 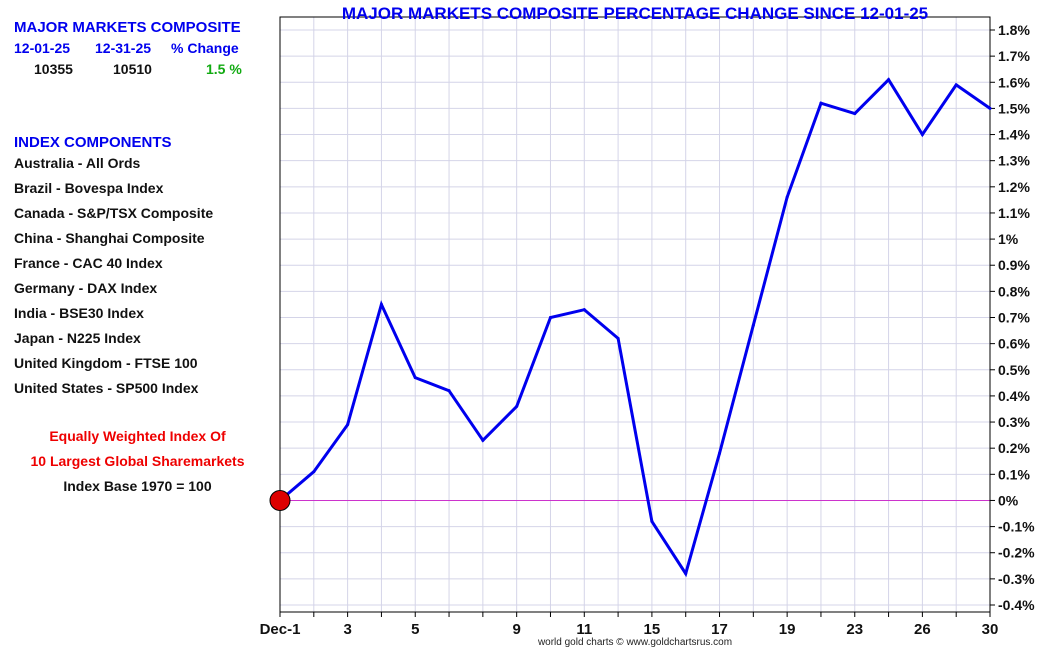 I want to click on x-tick-label: 9, so click(x=516, y=629).